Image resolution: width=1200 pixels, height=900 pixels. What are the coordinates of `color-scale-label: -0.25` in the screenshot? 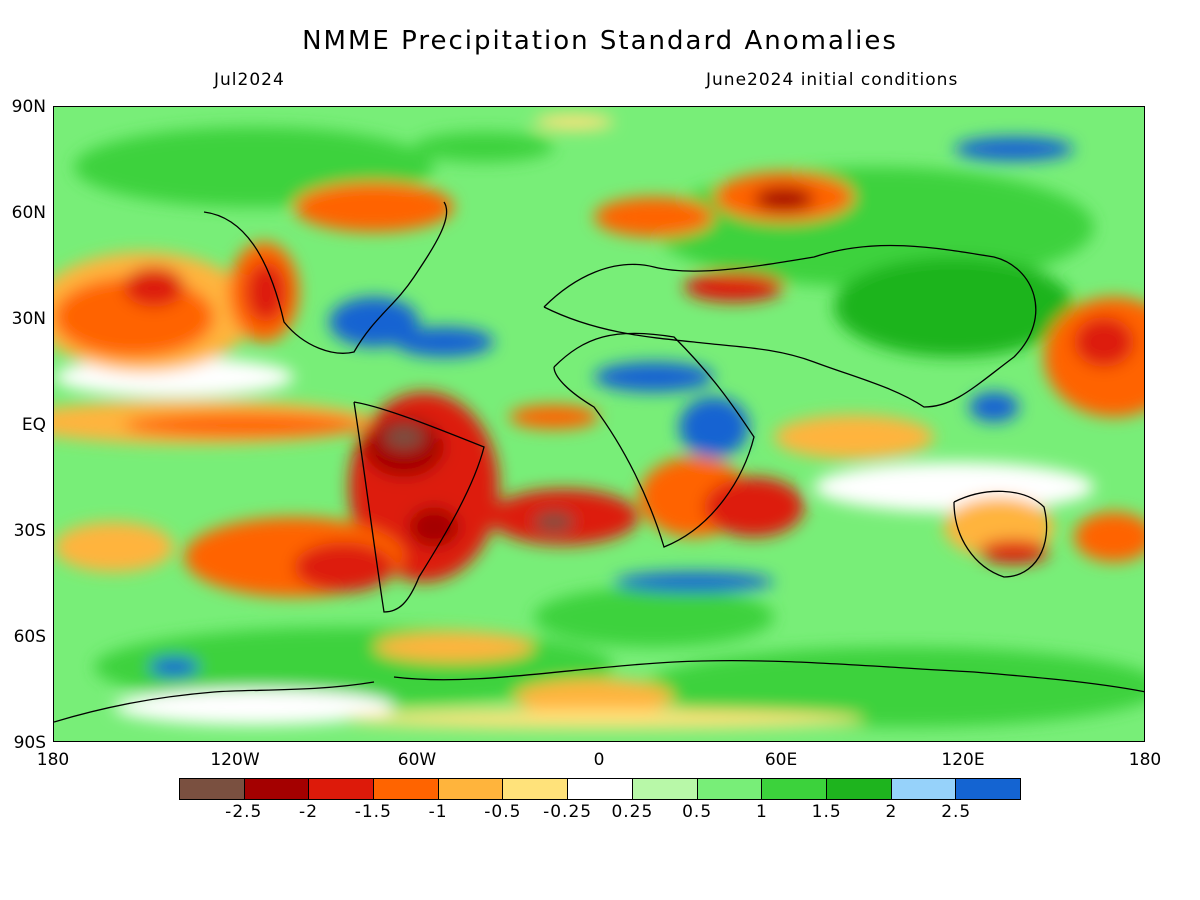 It's located at (567, 812).